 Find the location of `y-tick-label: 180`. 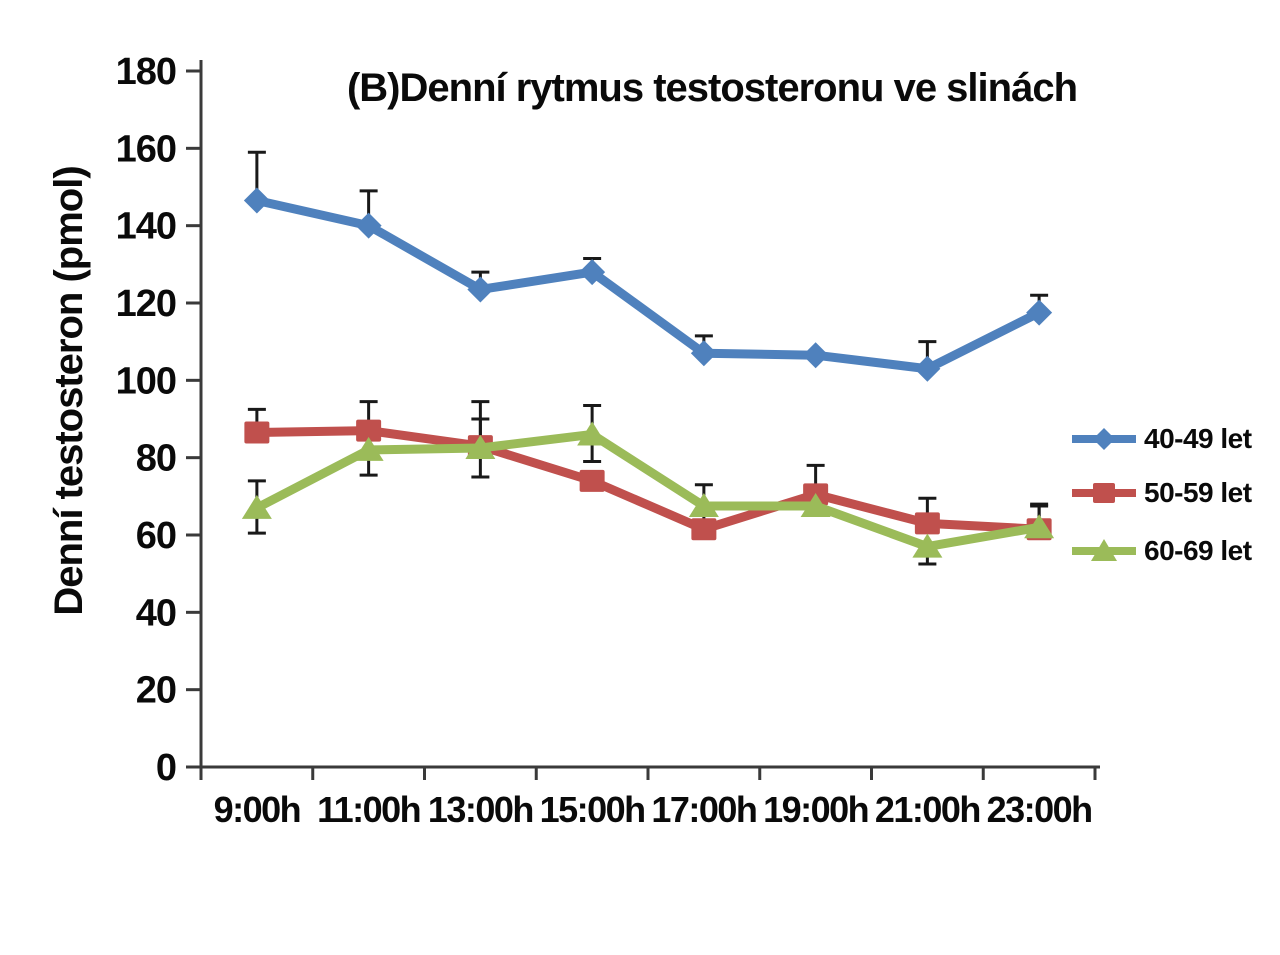

y-tick-label: 180 is located at coordinates (146, 72).